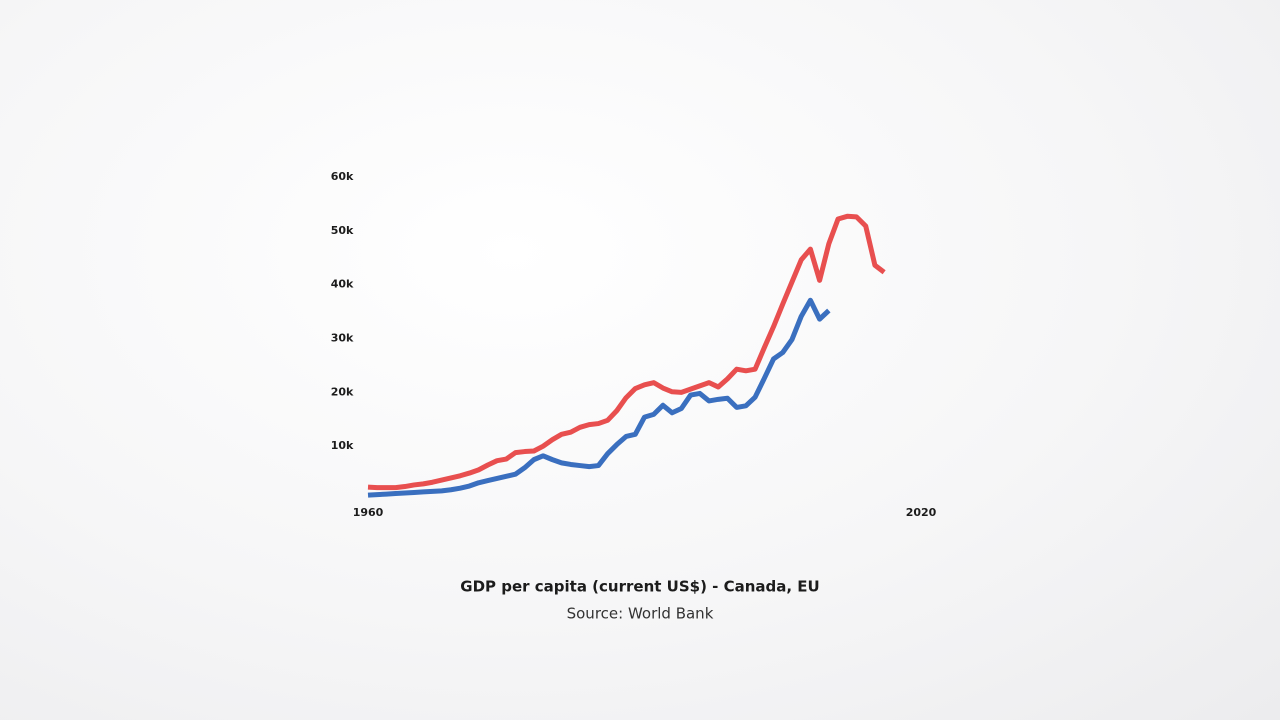  Describe the element at coordinates (342, 391) in the screenshot. I see `y-tick-label: 20k` at that location.